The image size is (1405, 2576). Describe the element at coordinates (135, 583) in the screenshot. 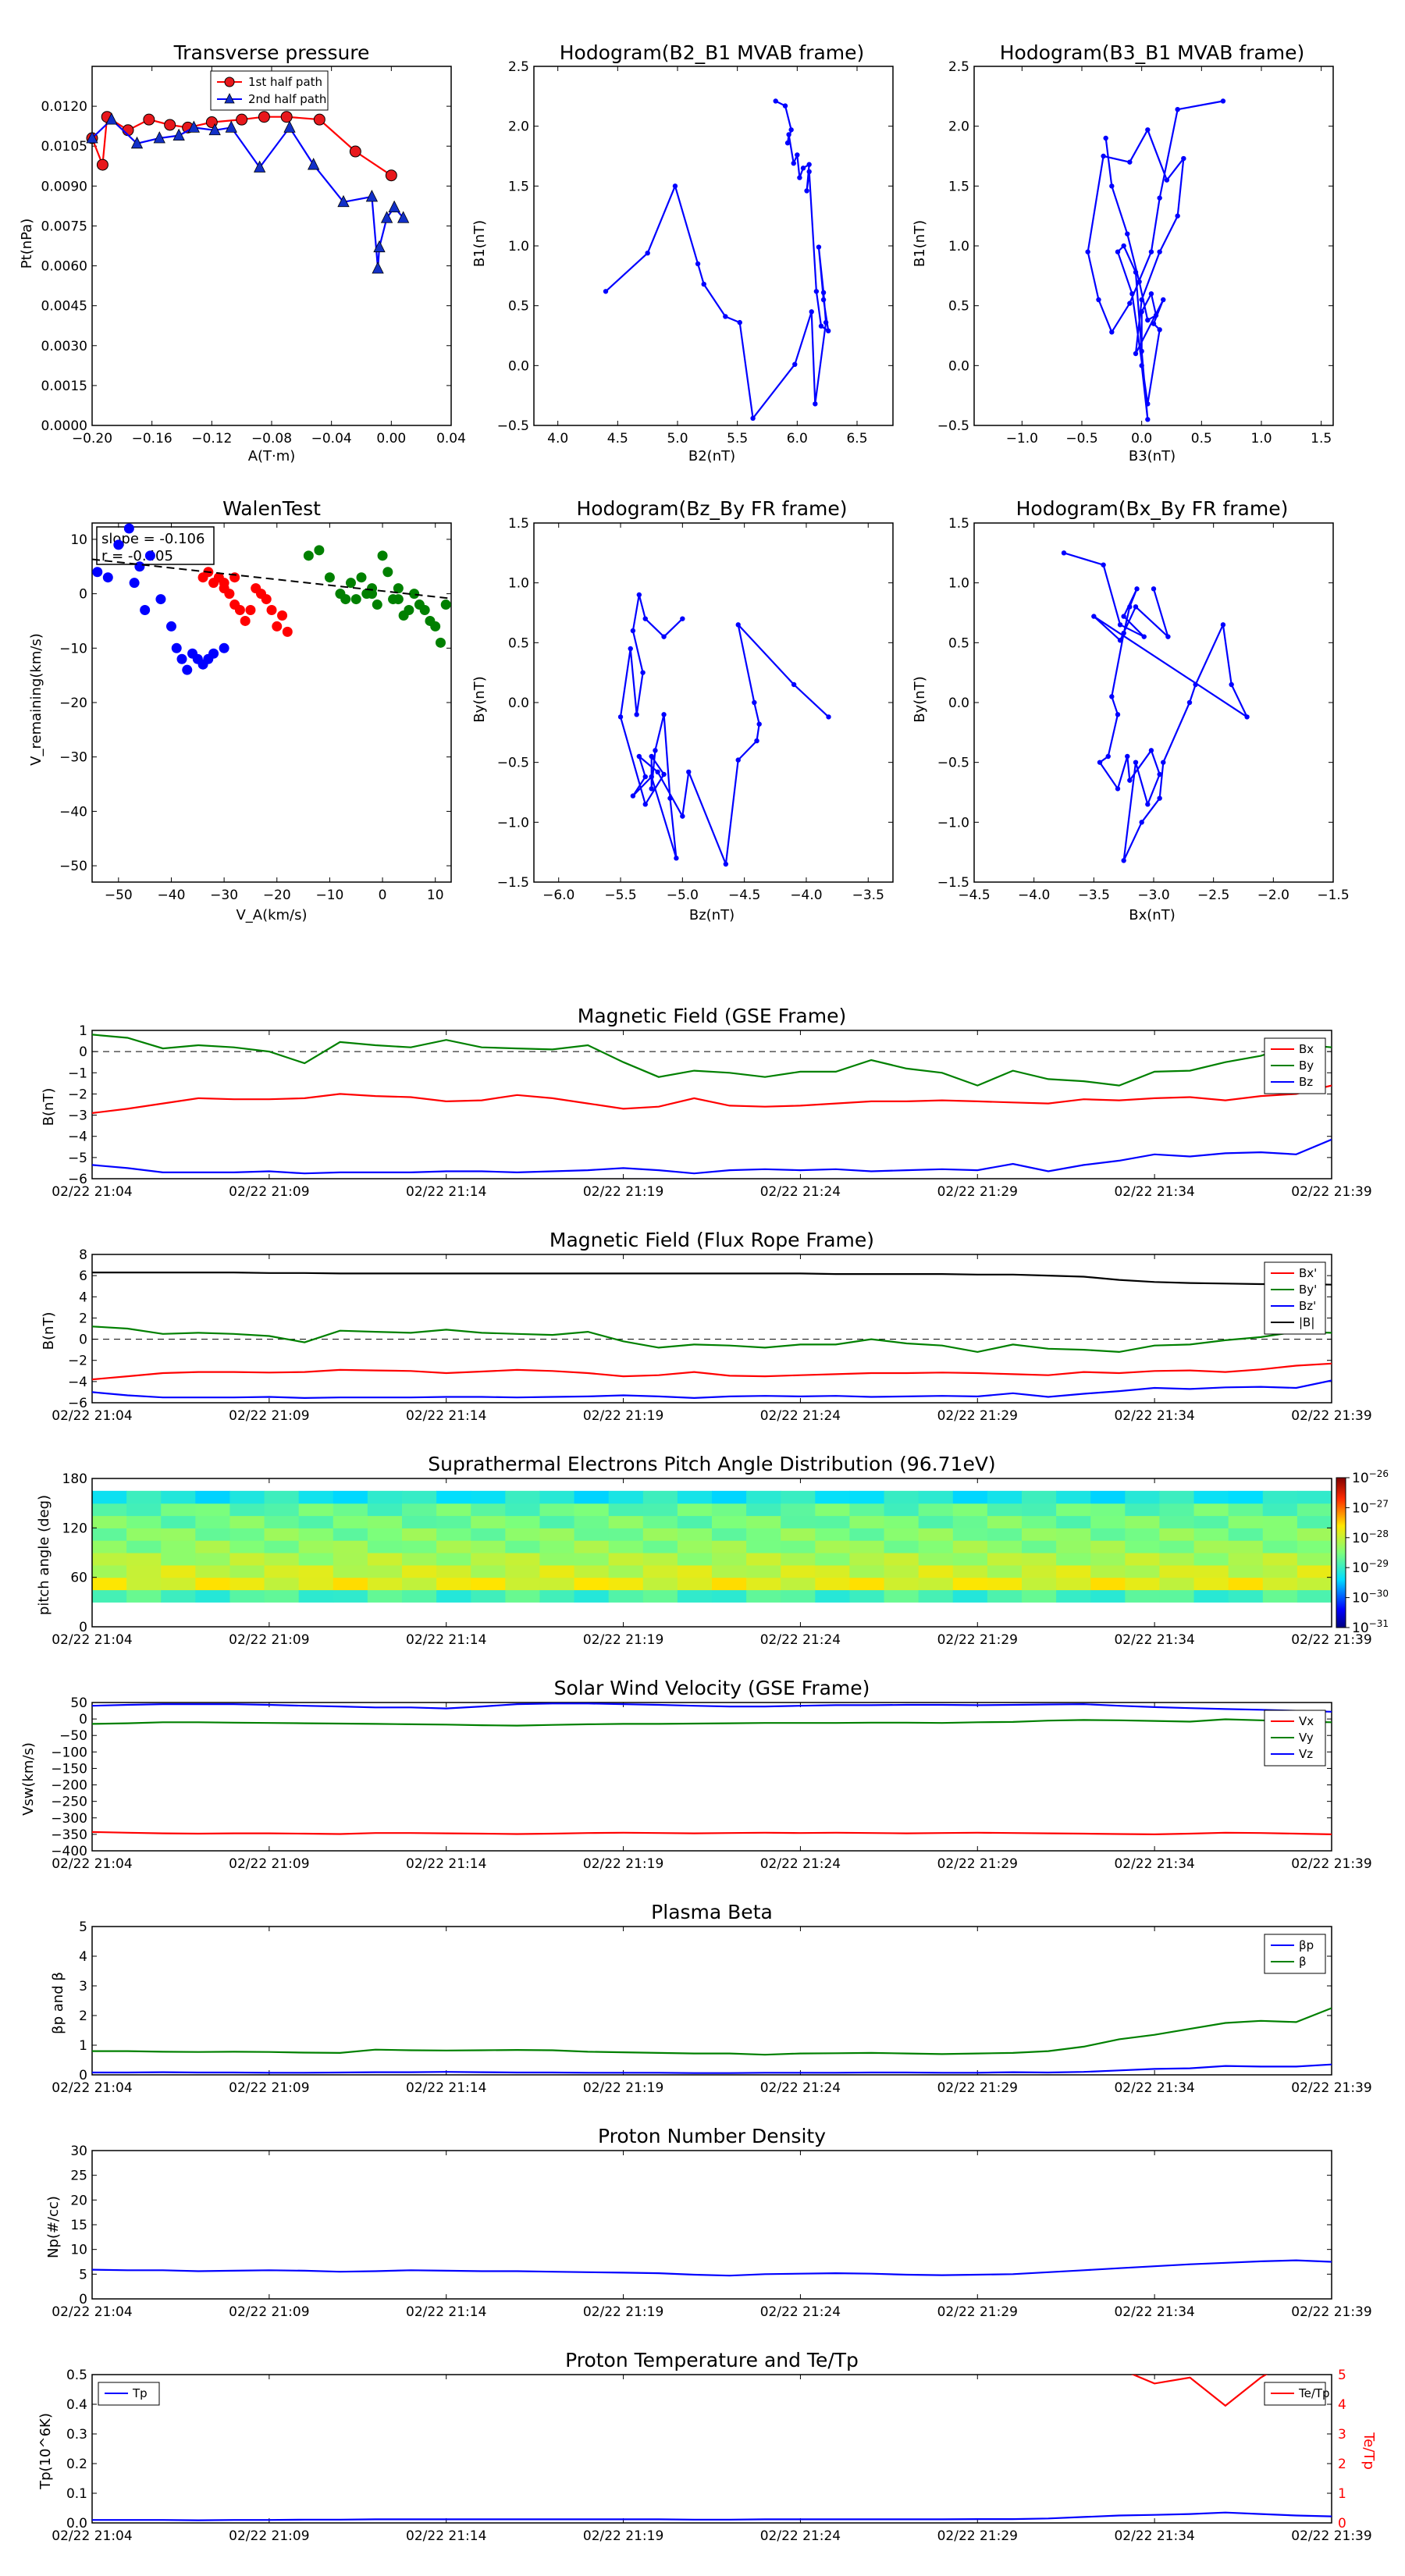

I see `walen-test-series0-point` at that location.